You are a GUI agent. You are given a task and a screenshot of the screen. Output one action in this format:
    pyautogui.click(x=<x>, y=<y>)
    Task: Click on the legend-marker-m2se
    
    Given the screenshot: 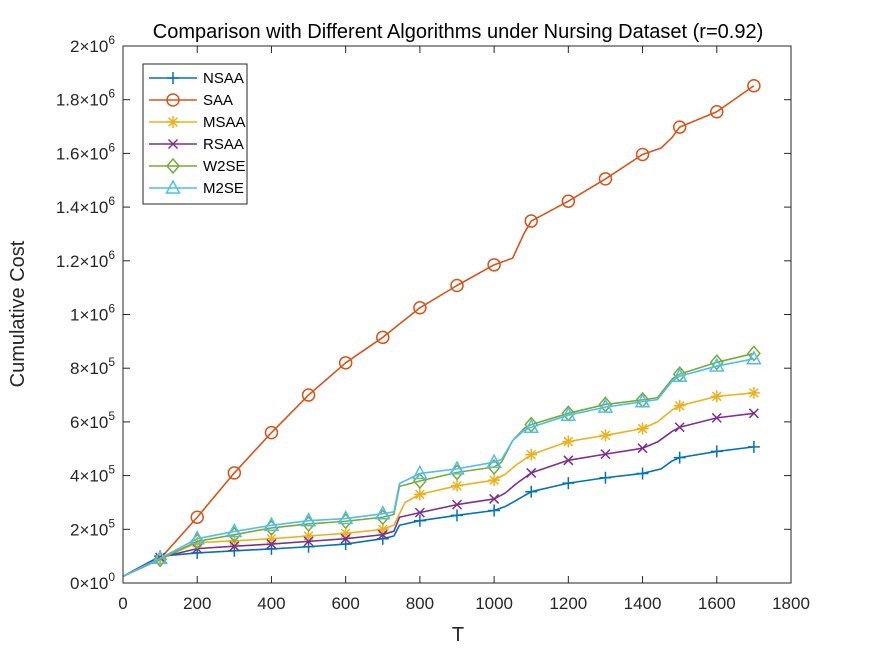 What is the action you would take?
    pyautogui.click(x=173, y=186)
    